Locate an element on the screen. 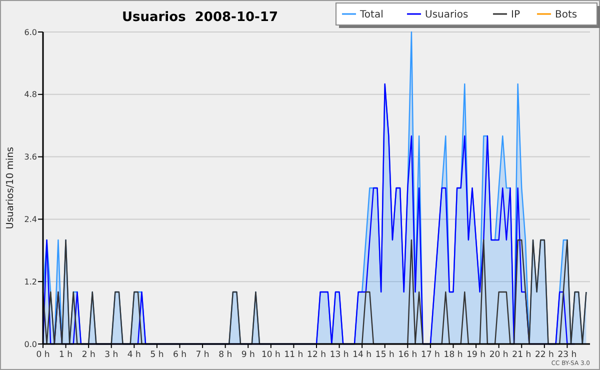 The width and height of the screenshot is (600, 370). x-tick-label: 23 h is located at coordinates (567, 355).